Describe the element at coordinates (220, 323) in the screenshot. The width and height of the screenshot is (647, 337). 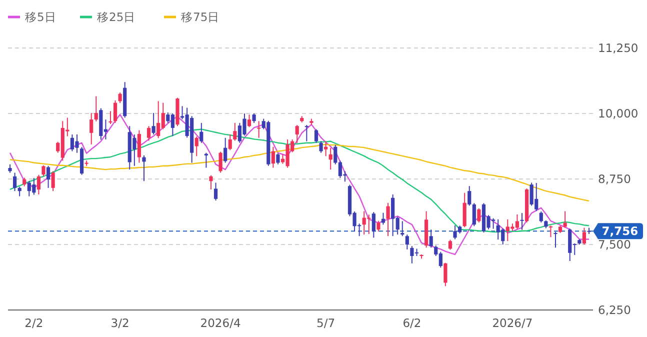
I see `x-tick-label: 2026/4` at that location.